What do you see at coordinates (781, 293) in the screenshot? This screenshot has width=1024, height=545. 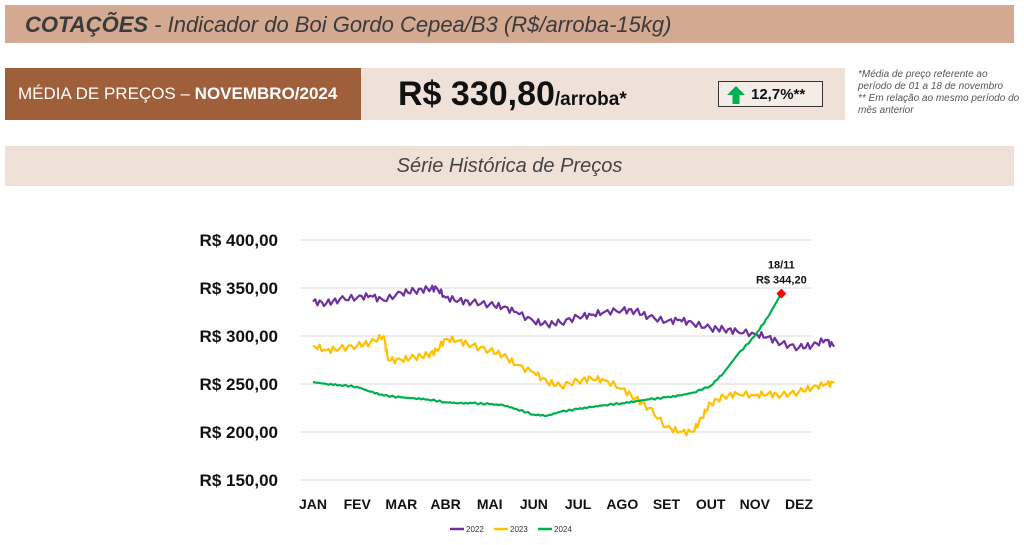 I see `annotation-marker` at bounding box center [781, 293].